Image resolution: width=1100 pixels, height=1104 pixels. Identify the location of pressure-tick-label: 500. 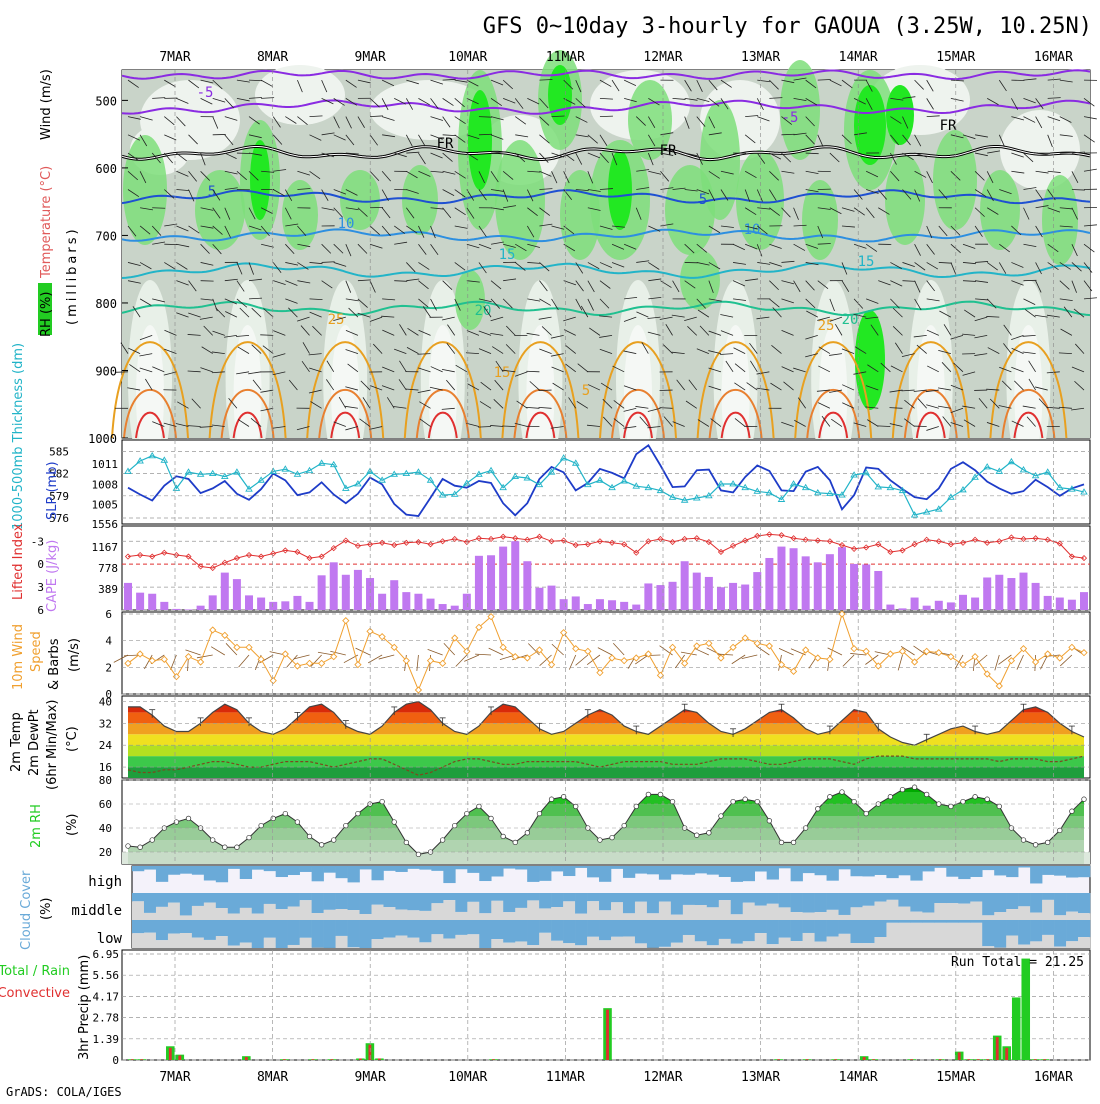
(106, 101).